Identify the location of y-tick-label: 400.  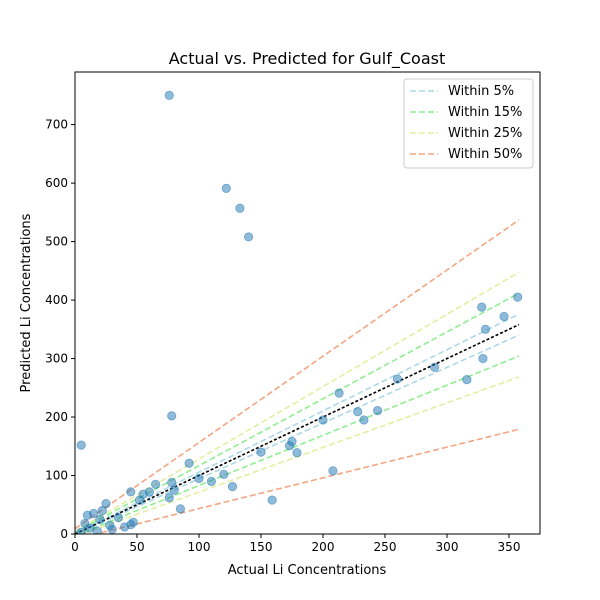
(56, 300).